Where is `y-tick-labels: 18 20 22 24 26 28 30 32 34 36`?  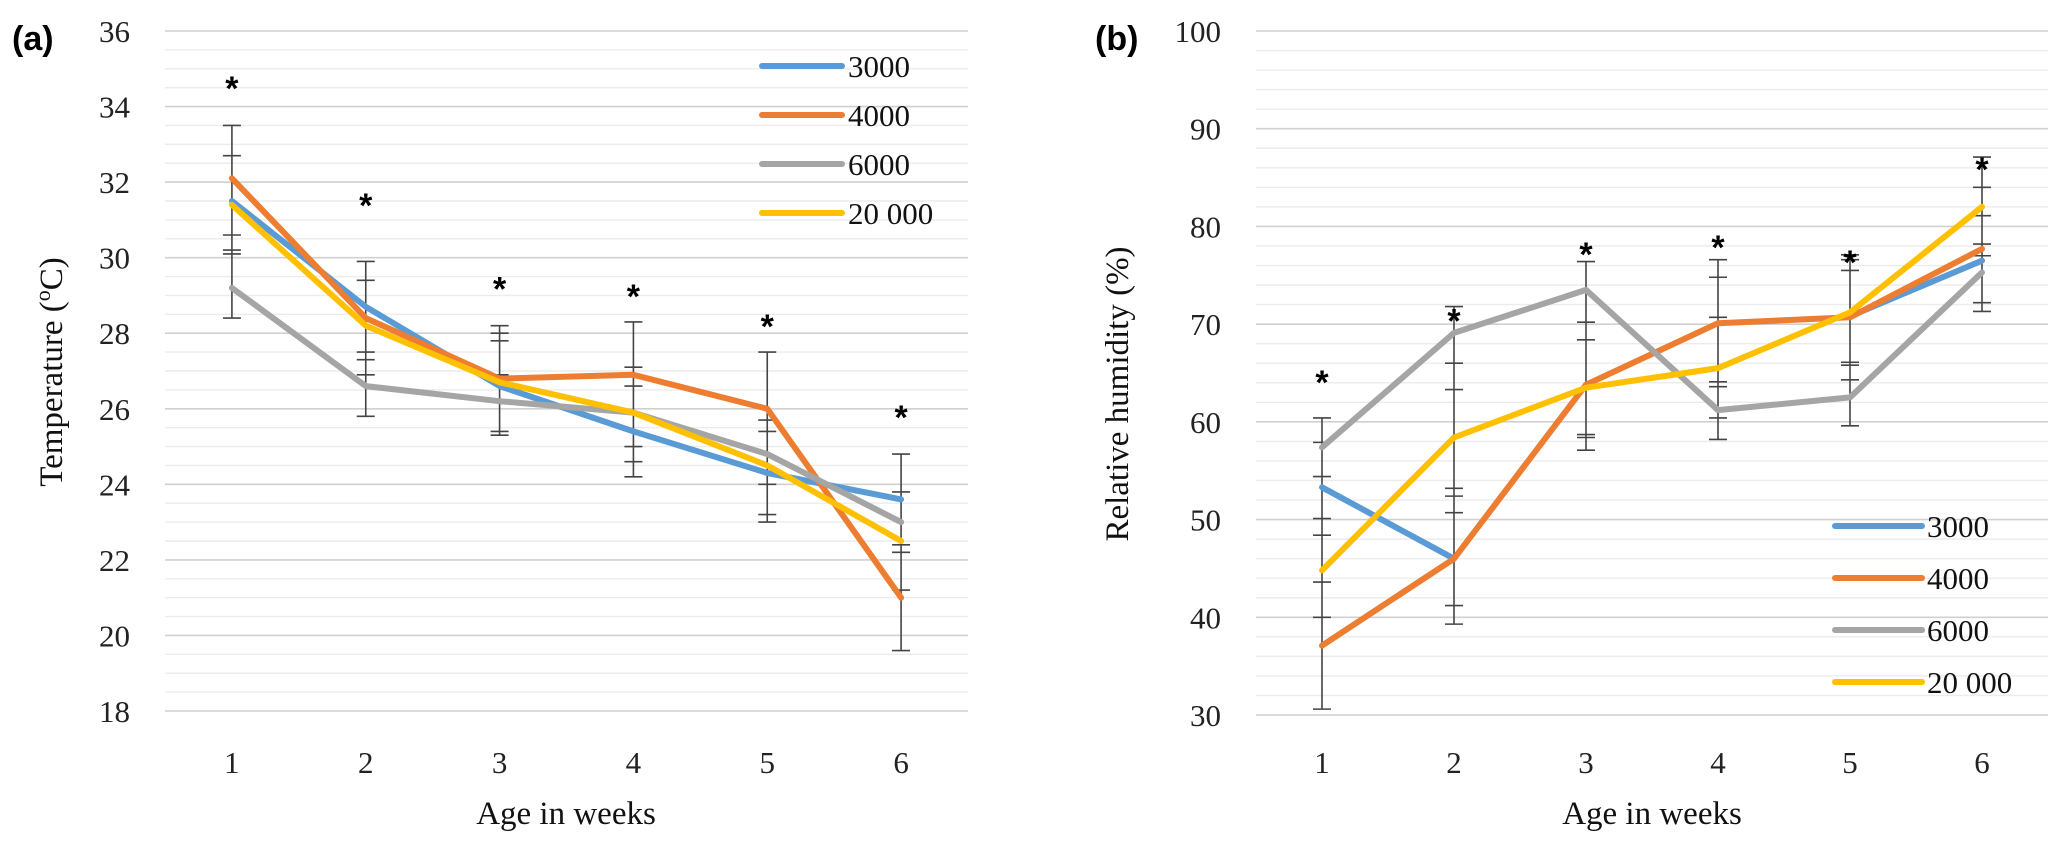
y-tick-labels: 18 20 22 24 26 28 30 32 34 36 is located at coordinates (115, 371).